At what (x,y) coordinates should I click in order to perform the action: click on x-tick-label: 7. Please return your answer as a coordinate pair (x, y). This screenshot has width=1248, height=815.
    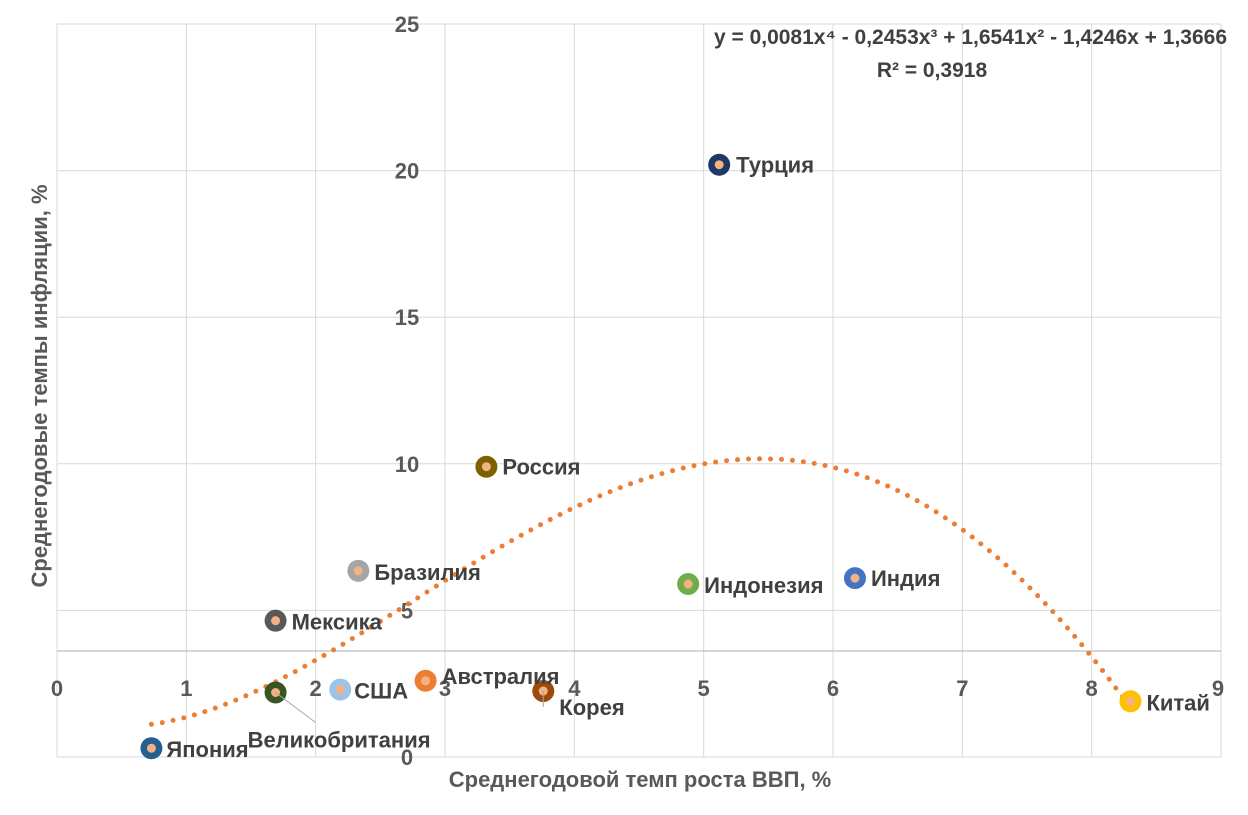
    Looking at the image, I should click on (962, 688).